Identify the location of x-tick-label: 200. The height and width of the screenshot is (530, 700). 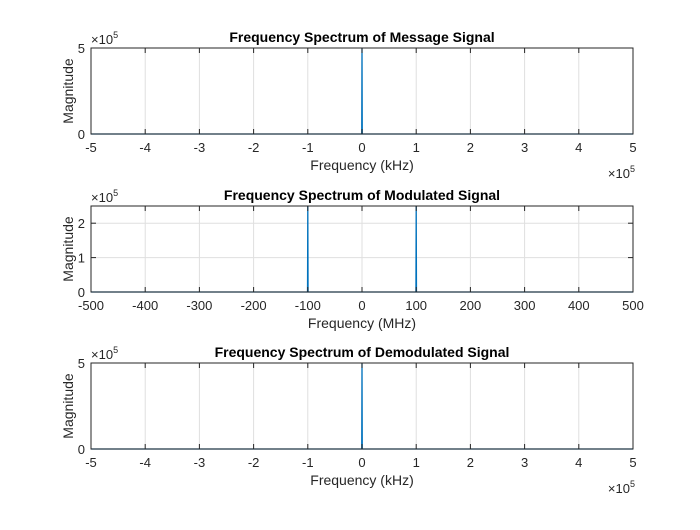
(471, 305).